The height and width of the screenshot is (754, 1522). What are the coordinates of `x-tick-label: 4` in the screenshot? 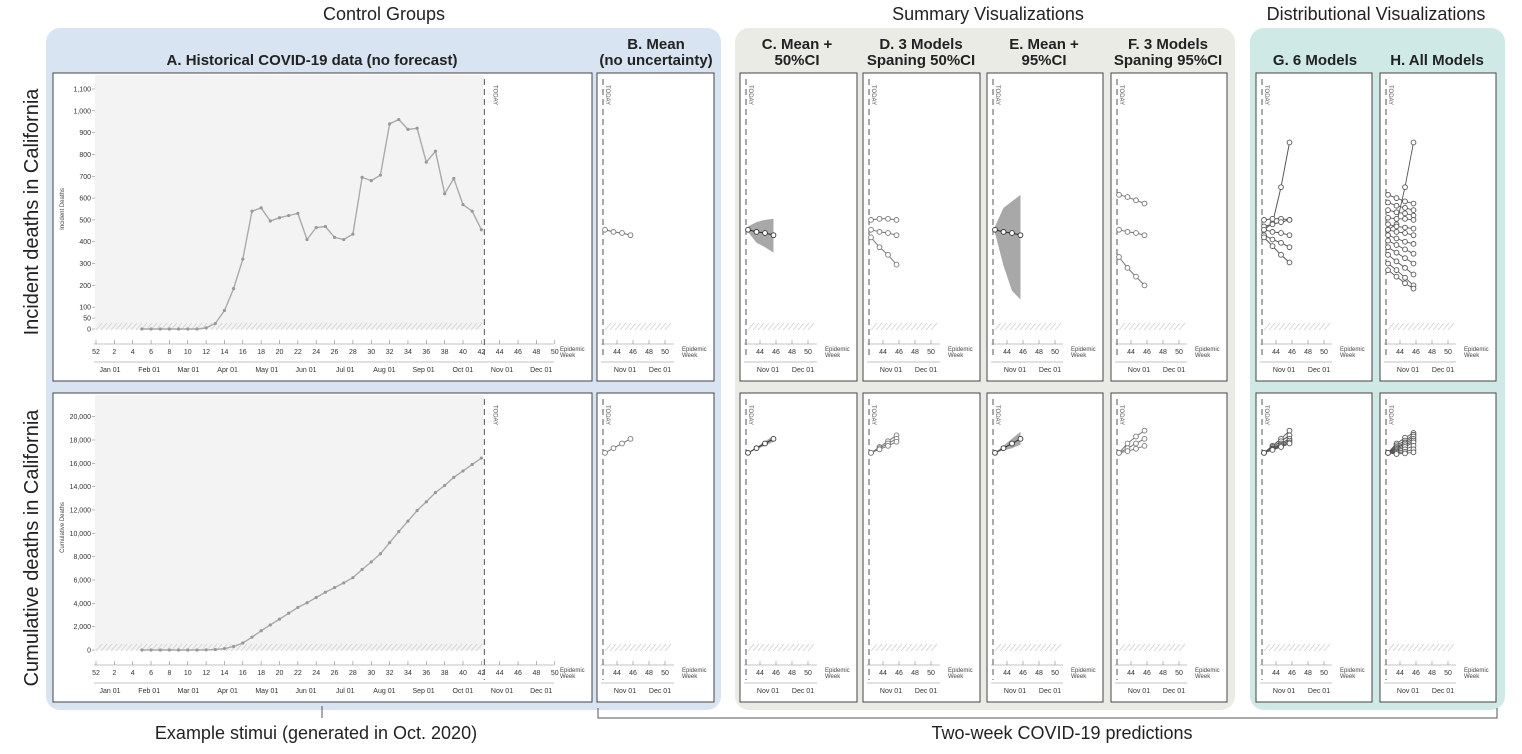 It's located at (133, 352).